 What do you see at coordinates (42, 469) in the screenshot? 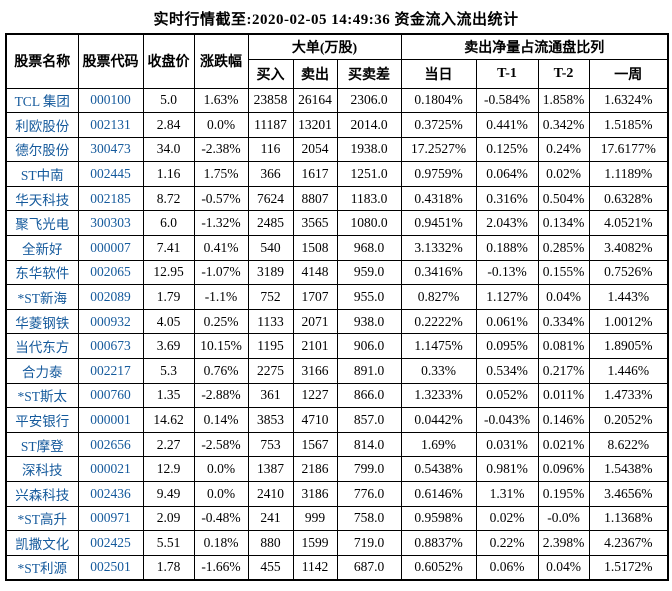
I see `stock-name-cell: 深科技` at bounding box center [42, 469].